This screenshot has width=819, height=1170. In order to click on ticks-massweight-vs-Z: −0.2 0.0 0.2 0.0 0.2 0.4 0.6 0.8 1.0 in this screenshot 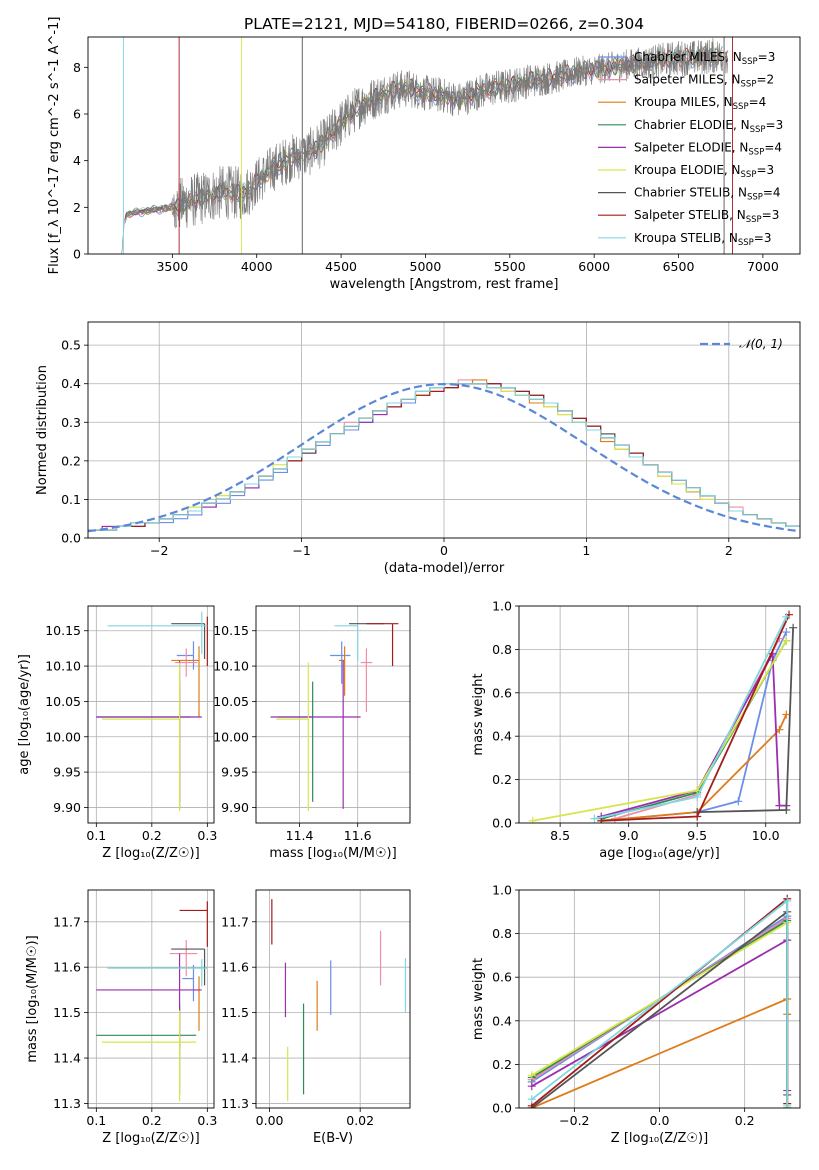, I will do `click(623, 1006)`.